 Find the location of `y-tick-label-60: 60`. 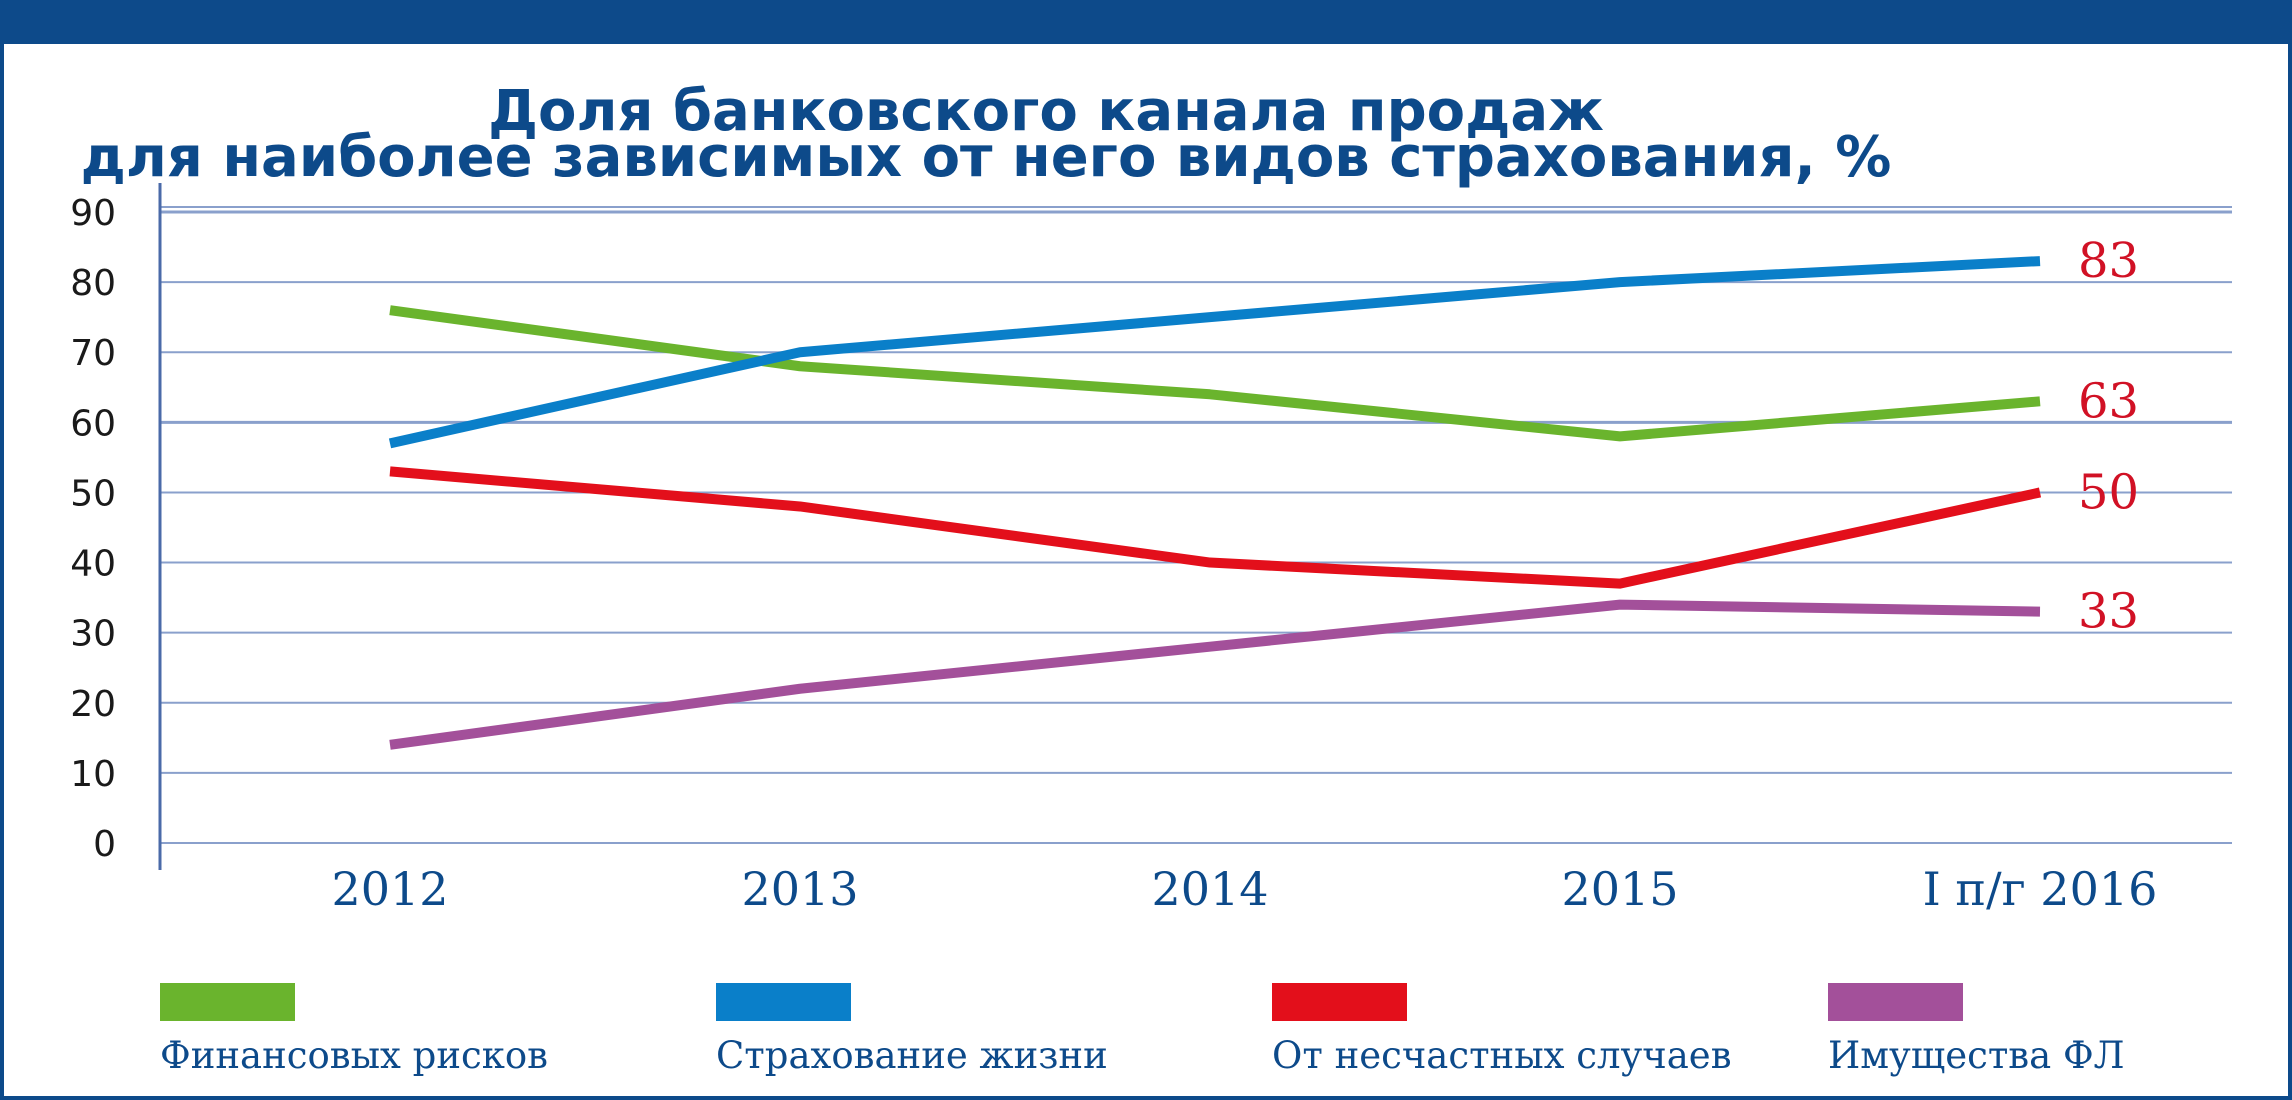

y-tick-label-60: 60 is located at coordinates (93, 423).